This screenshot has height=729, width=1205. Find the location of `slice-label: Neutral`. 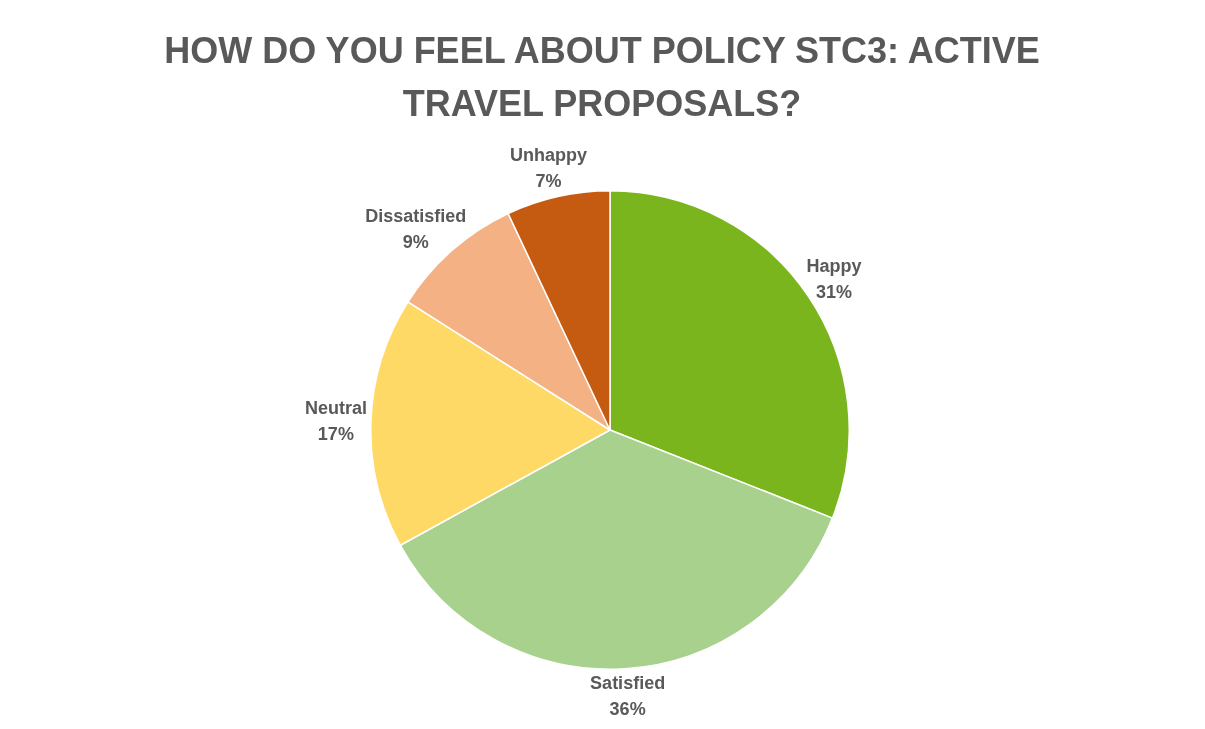

slice-label: Neutral is located at coordinates (335, 407).